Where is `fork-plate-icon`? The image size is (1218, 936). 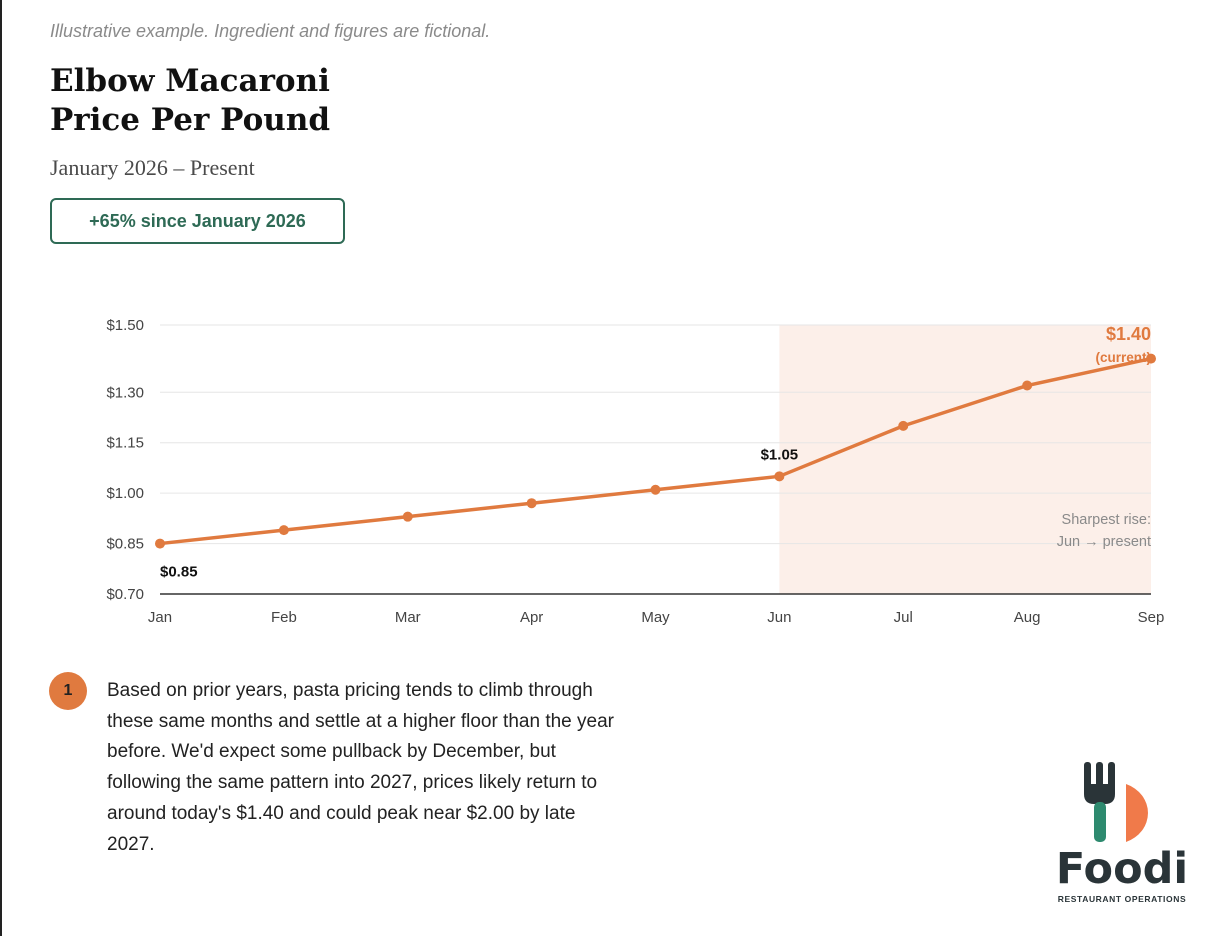 fork-plate-icon is located at coordinates (1116, 802).